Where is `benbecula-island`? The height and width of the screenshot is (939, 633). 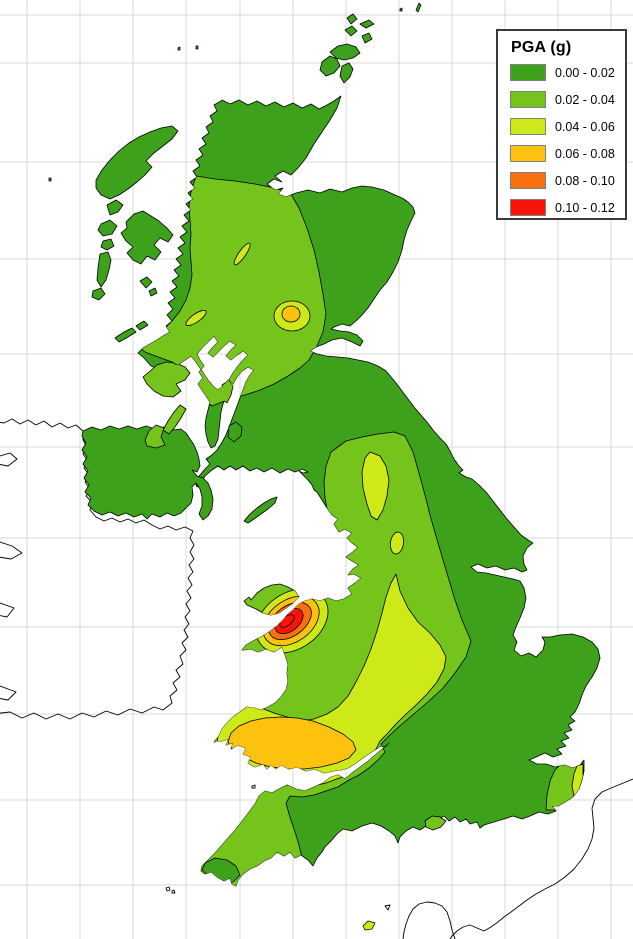 benbecula-island is located at coordinates (107, 244).